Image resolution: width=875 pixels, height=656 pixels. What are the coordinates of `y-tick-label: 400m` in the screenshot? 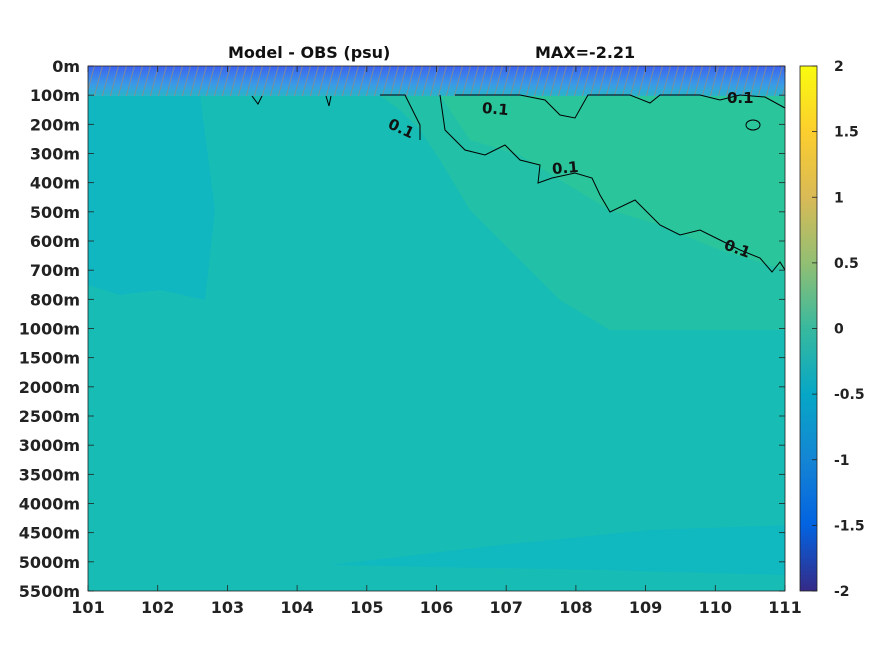 It's located at (55, 183).